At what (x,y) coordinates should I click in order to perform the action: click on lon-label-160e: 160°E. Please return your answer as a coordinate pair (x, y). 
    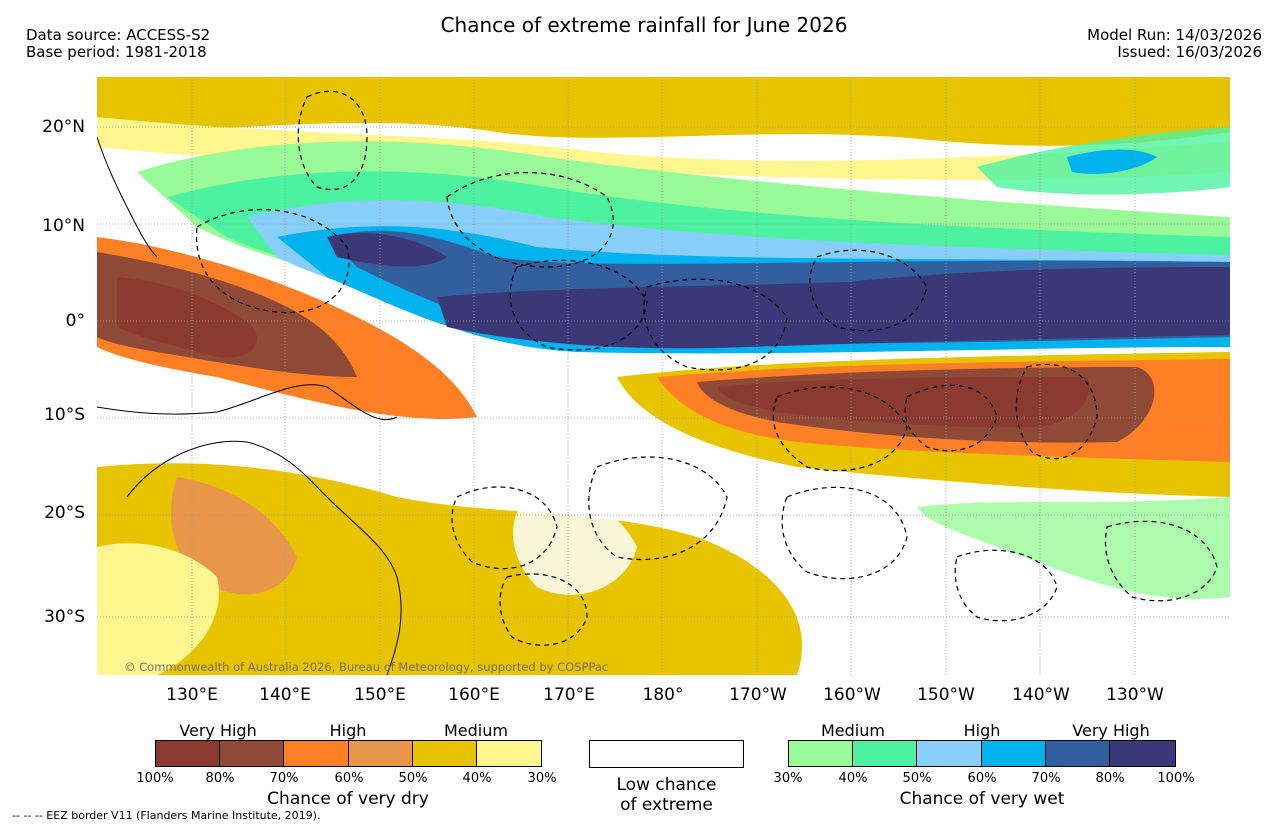
    Looking at the image, I should click on (474, 695).